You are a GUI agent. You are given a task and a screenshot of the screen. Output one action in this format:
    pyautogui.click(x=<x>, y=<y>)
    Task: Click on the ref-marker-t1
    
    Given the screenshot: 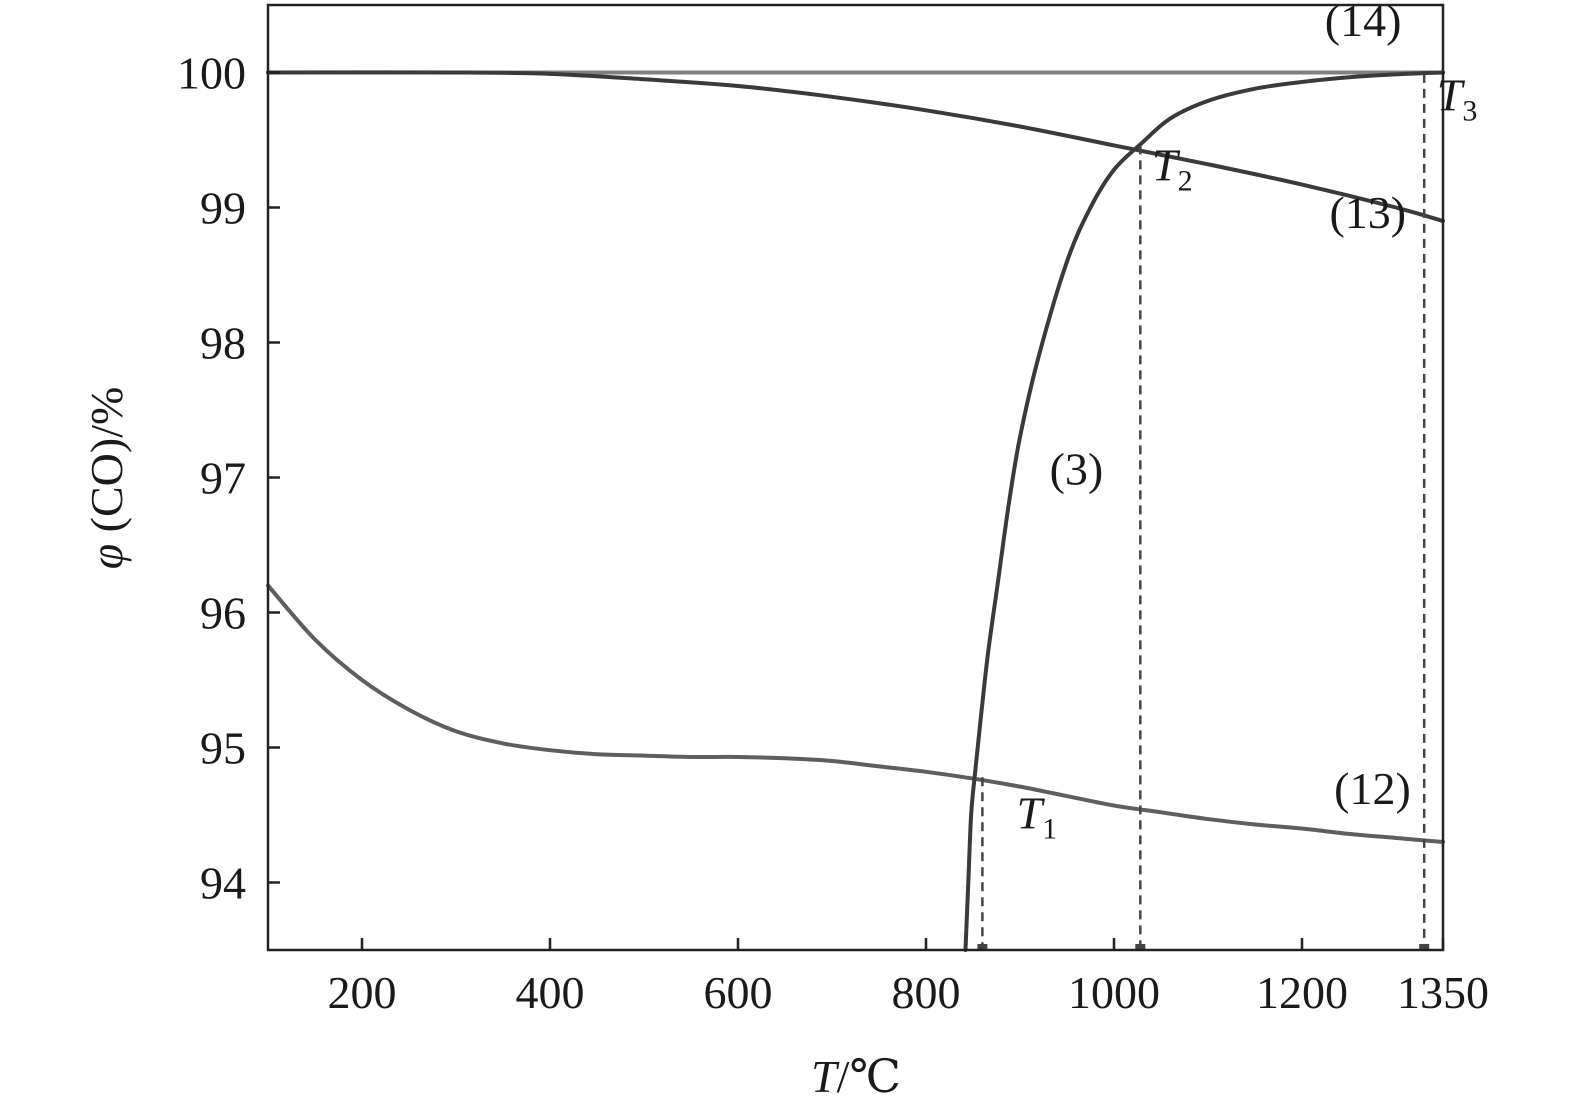 What is the action you would take?
    pyautogui.click(x=982, y=947)
    